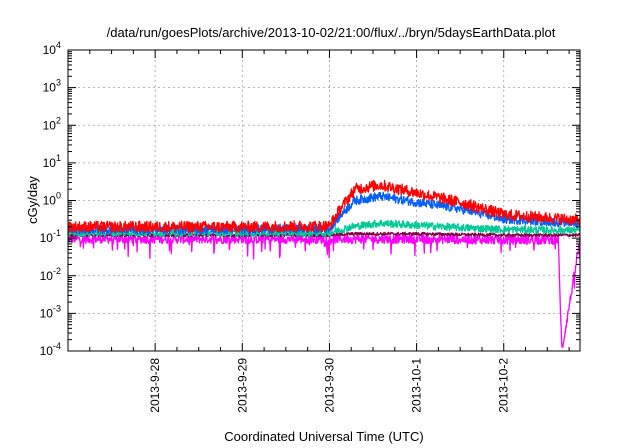  I want to click on y-tick-label: 10⁴, so click(52, 48).